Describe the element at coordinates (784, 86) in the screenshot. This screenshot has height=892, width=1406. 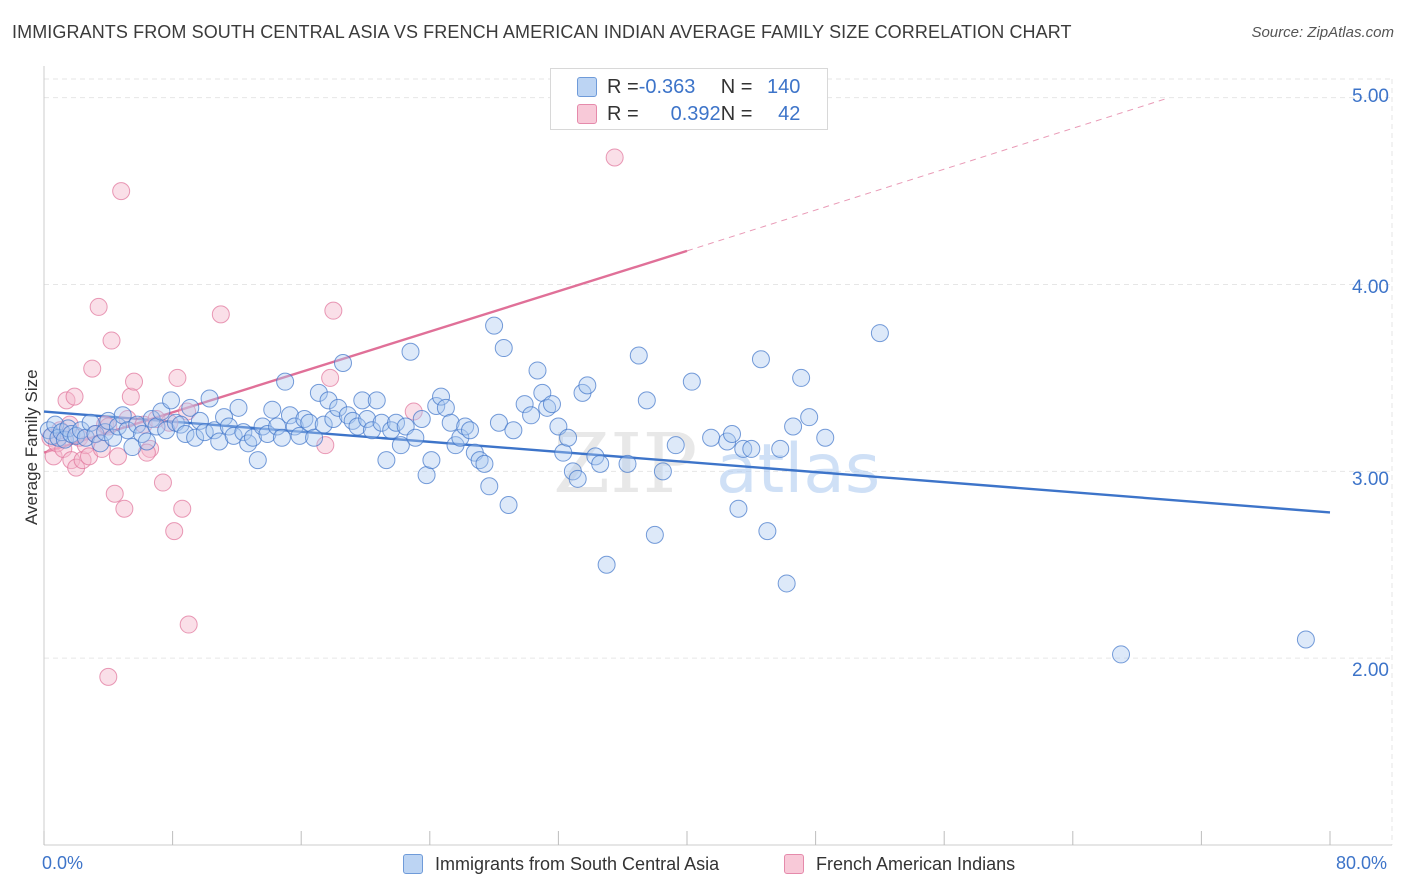
I see `n-value: 140` at that location.